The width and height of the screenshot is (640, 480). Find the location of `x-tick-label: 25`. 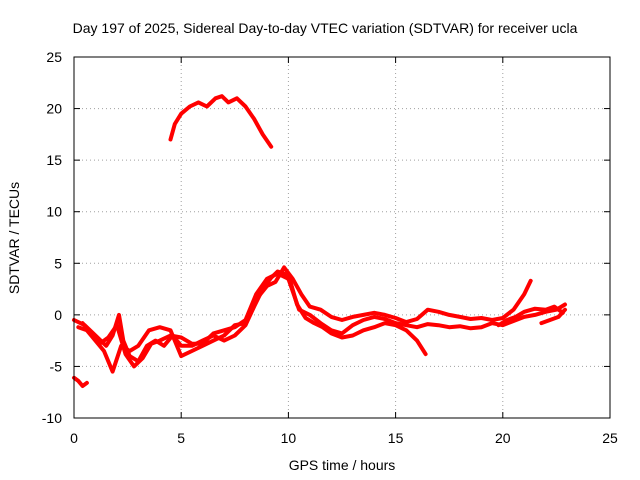

x-tick-label: 25 is located at coordinates (610, 438).